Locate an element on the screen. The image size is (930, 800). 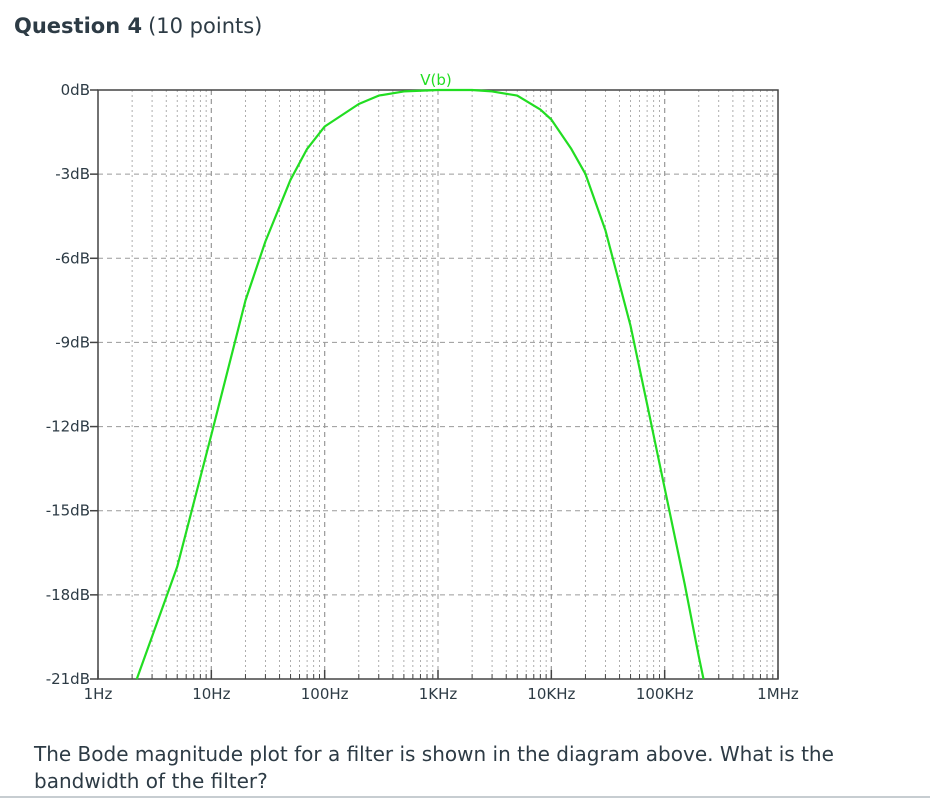
y-tick-label: -3dB is located at coordinates (72, 174).